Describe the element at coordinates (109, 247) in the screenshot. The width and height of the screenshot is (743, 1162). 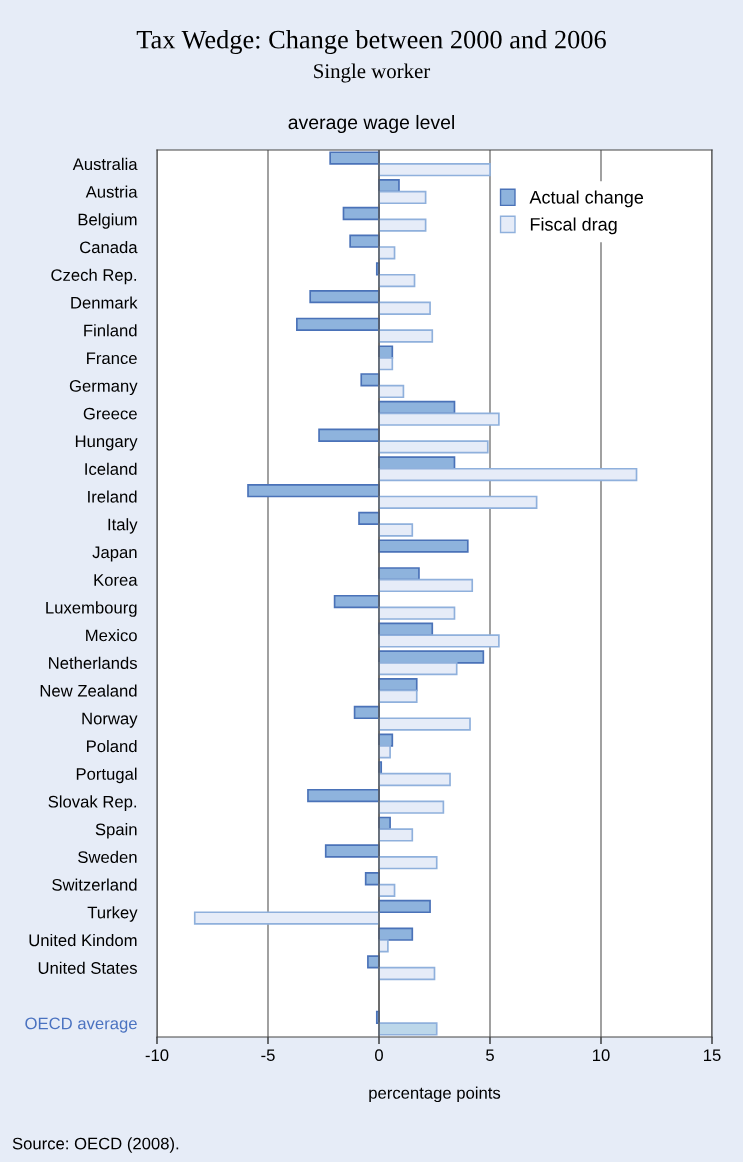
I see `y-tick-label: Canada` at that location.